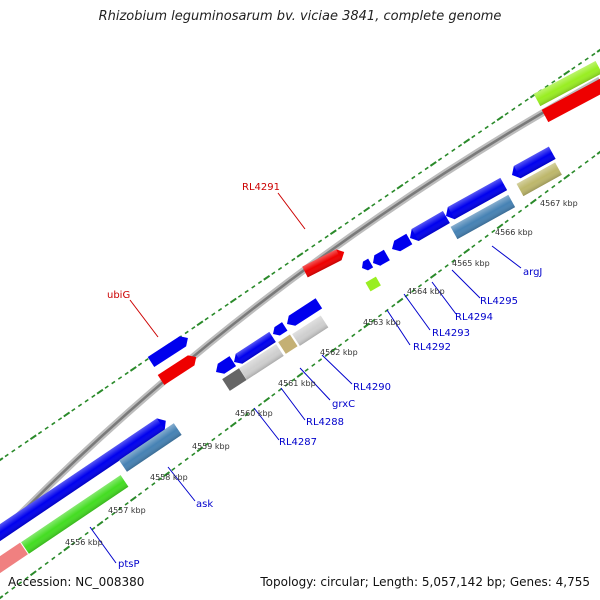  What do you see at coordinates (325, 422) in the screenshot?
I see `gene-label-rl4288: RL4288` at bounding box center [325, 422].